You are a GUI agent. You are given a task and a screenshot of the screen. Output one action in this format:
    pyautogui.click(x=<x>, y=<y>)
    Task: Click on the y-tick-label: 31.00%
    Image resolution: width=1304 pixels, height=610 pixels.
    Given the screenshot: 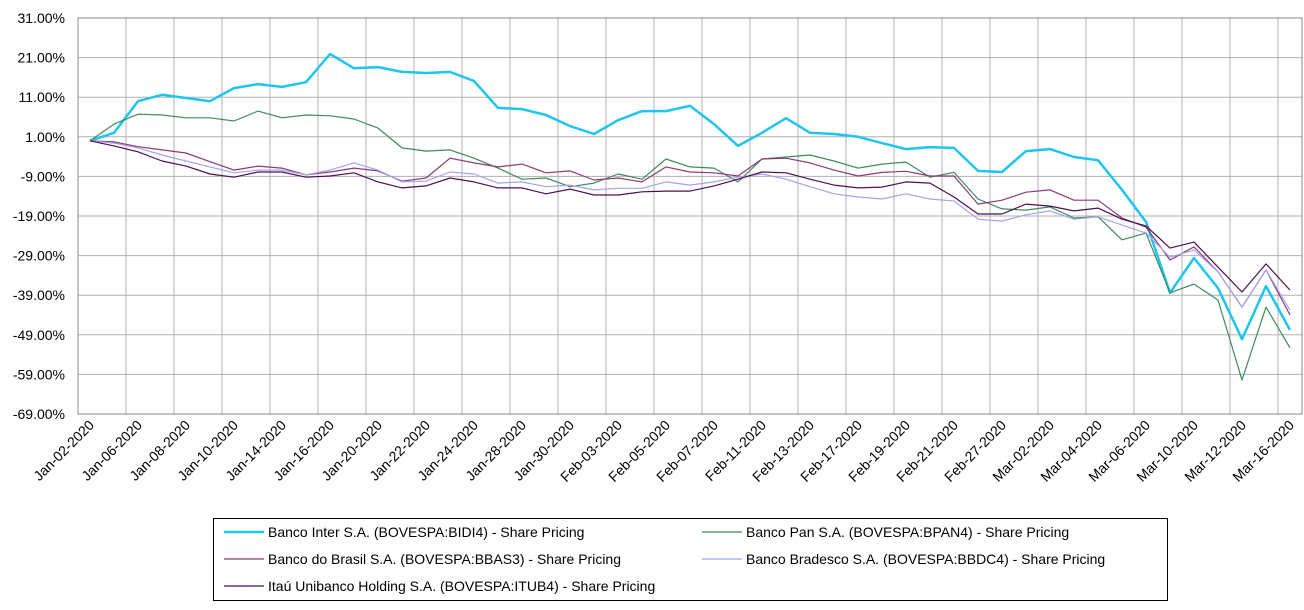 What is the action you would take?
    pyautogui.click(x=41, y=18)
    